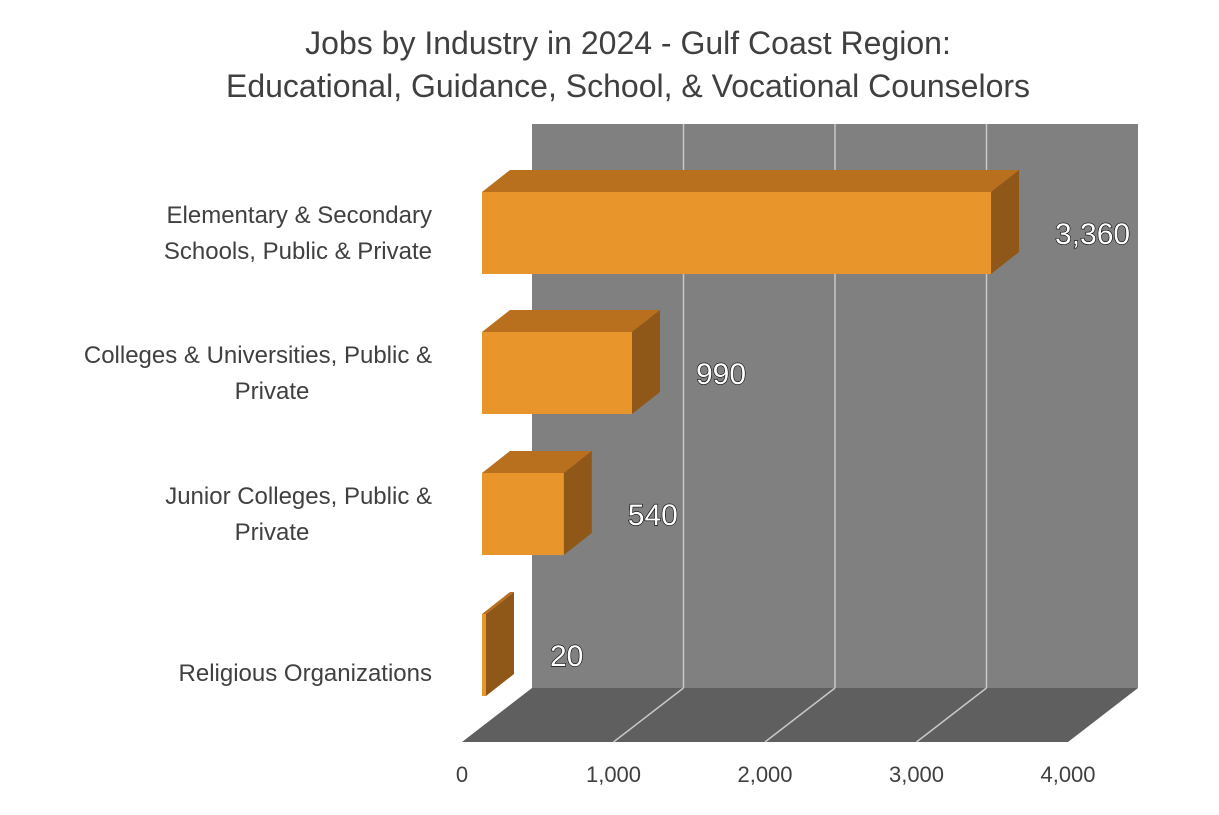  What do you see at coordinates (272, 391) in the screenshot?
I see `category-label-1-line-1: Private` at bounding box center [272, 391].